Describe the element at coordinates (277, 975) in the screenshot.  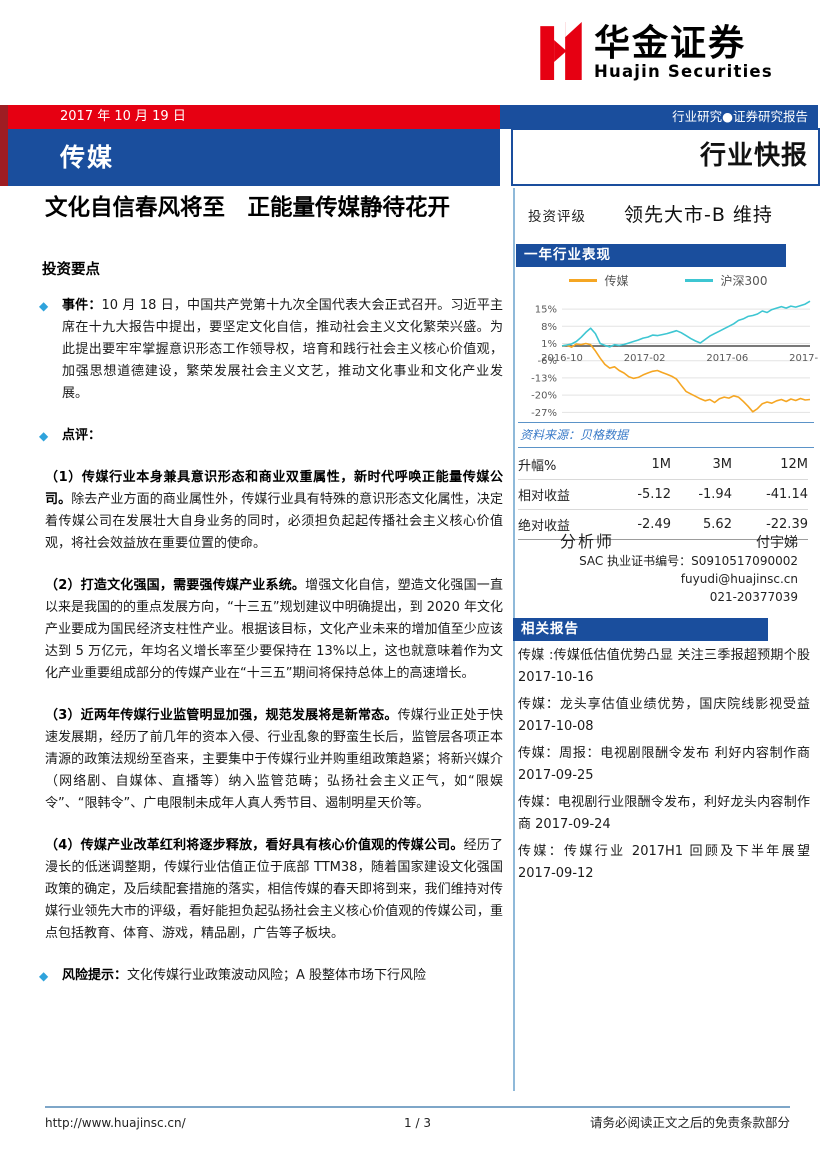
I see `paragraph-text: 文化传媒行业政策波动风险；A 股整体市场下行风险` at that location.